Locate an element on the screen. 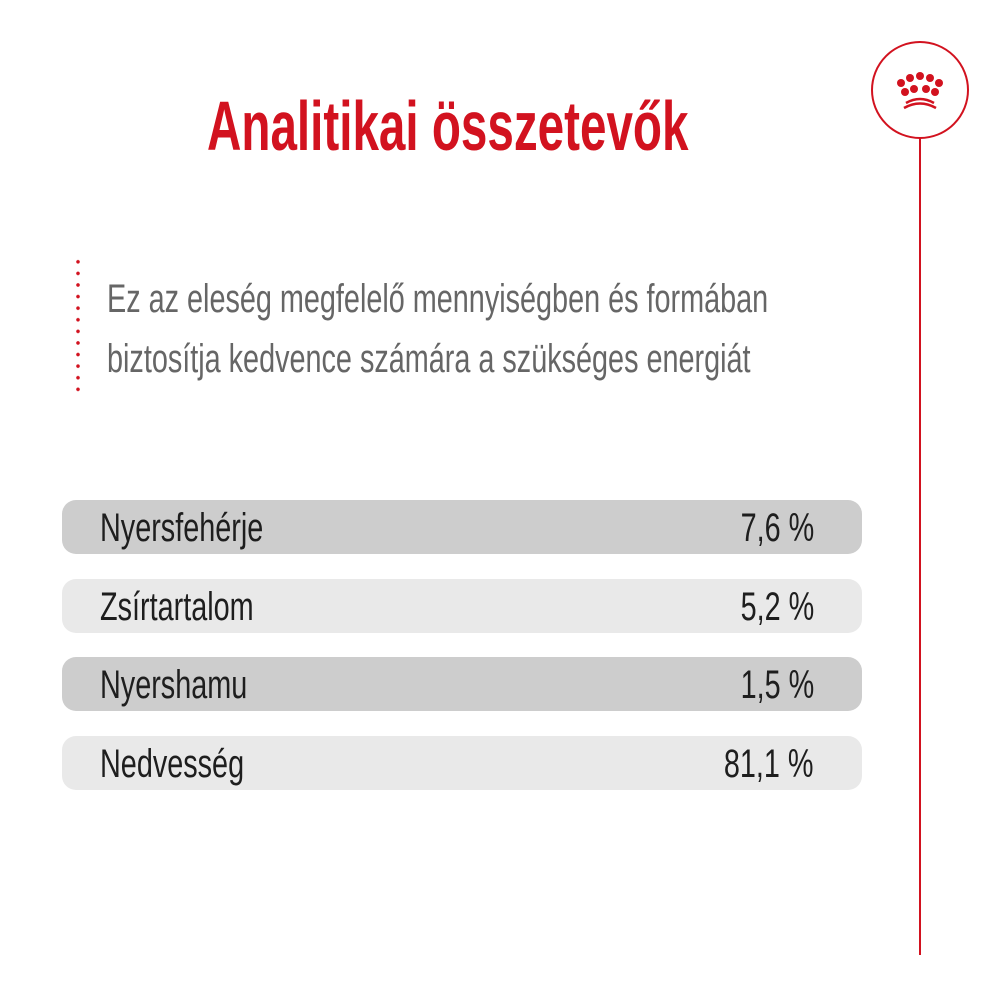 This screenshot has width=1000, height=1000. title-text: Analitikai összetevők is located at coordinates (448, 126).